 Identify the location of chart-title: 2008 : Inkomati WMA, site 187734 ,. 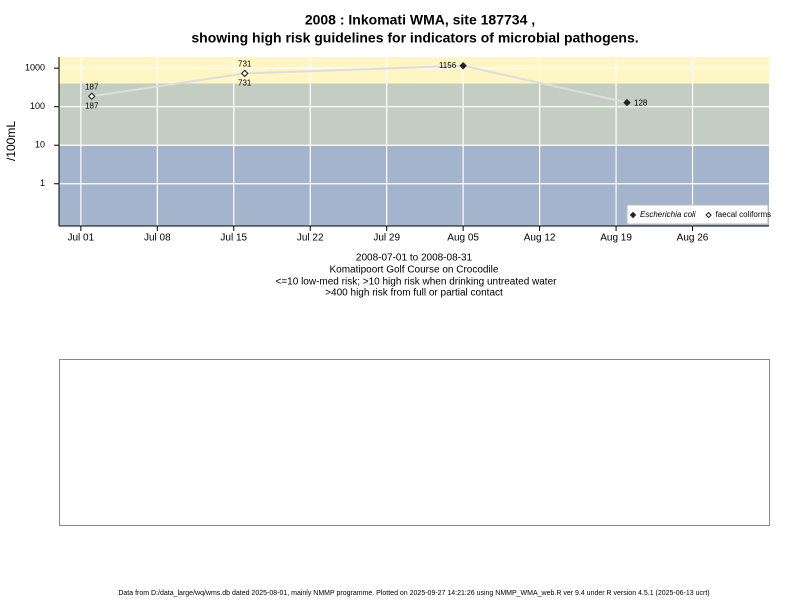
(420, 20).